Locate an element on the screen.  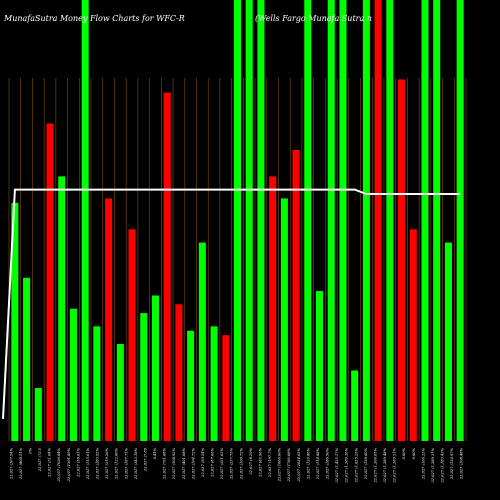
x-tick-label: 22,027 (122.00% is located at coordinates (117, 463).